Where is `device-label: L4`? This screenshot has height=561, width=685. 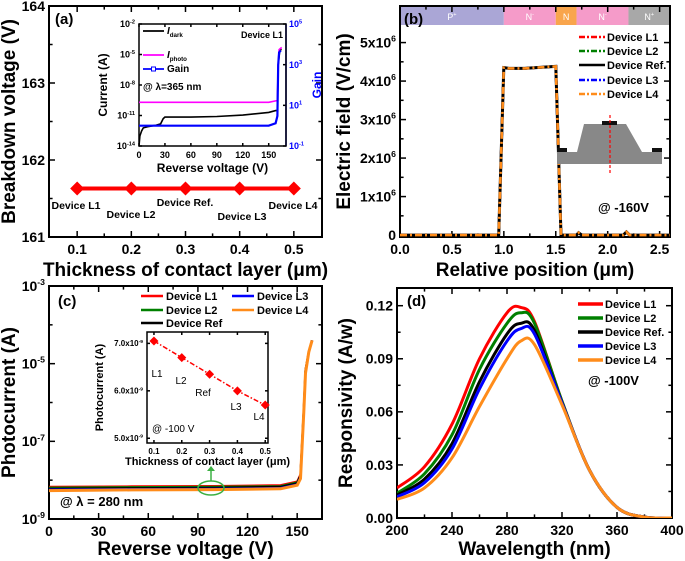
device-label: L4 is located at coordinates (259, 417).